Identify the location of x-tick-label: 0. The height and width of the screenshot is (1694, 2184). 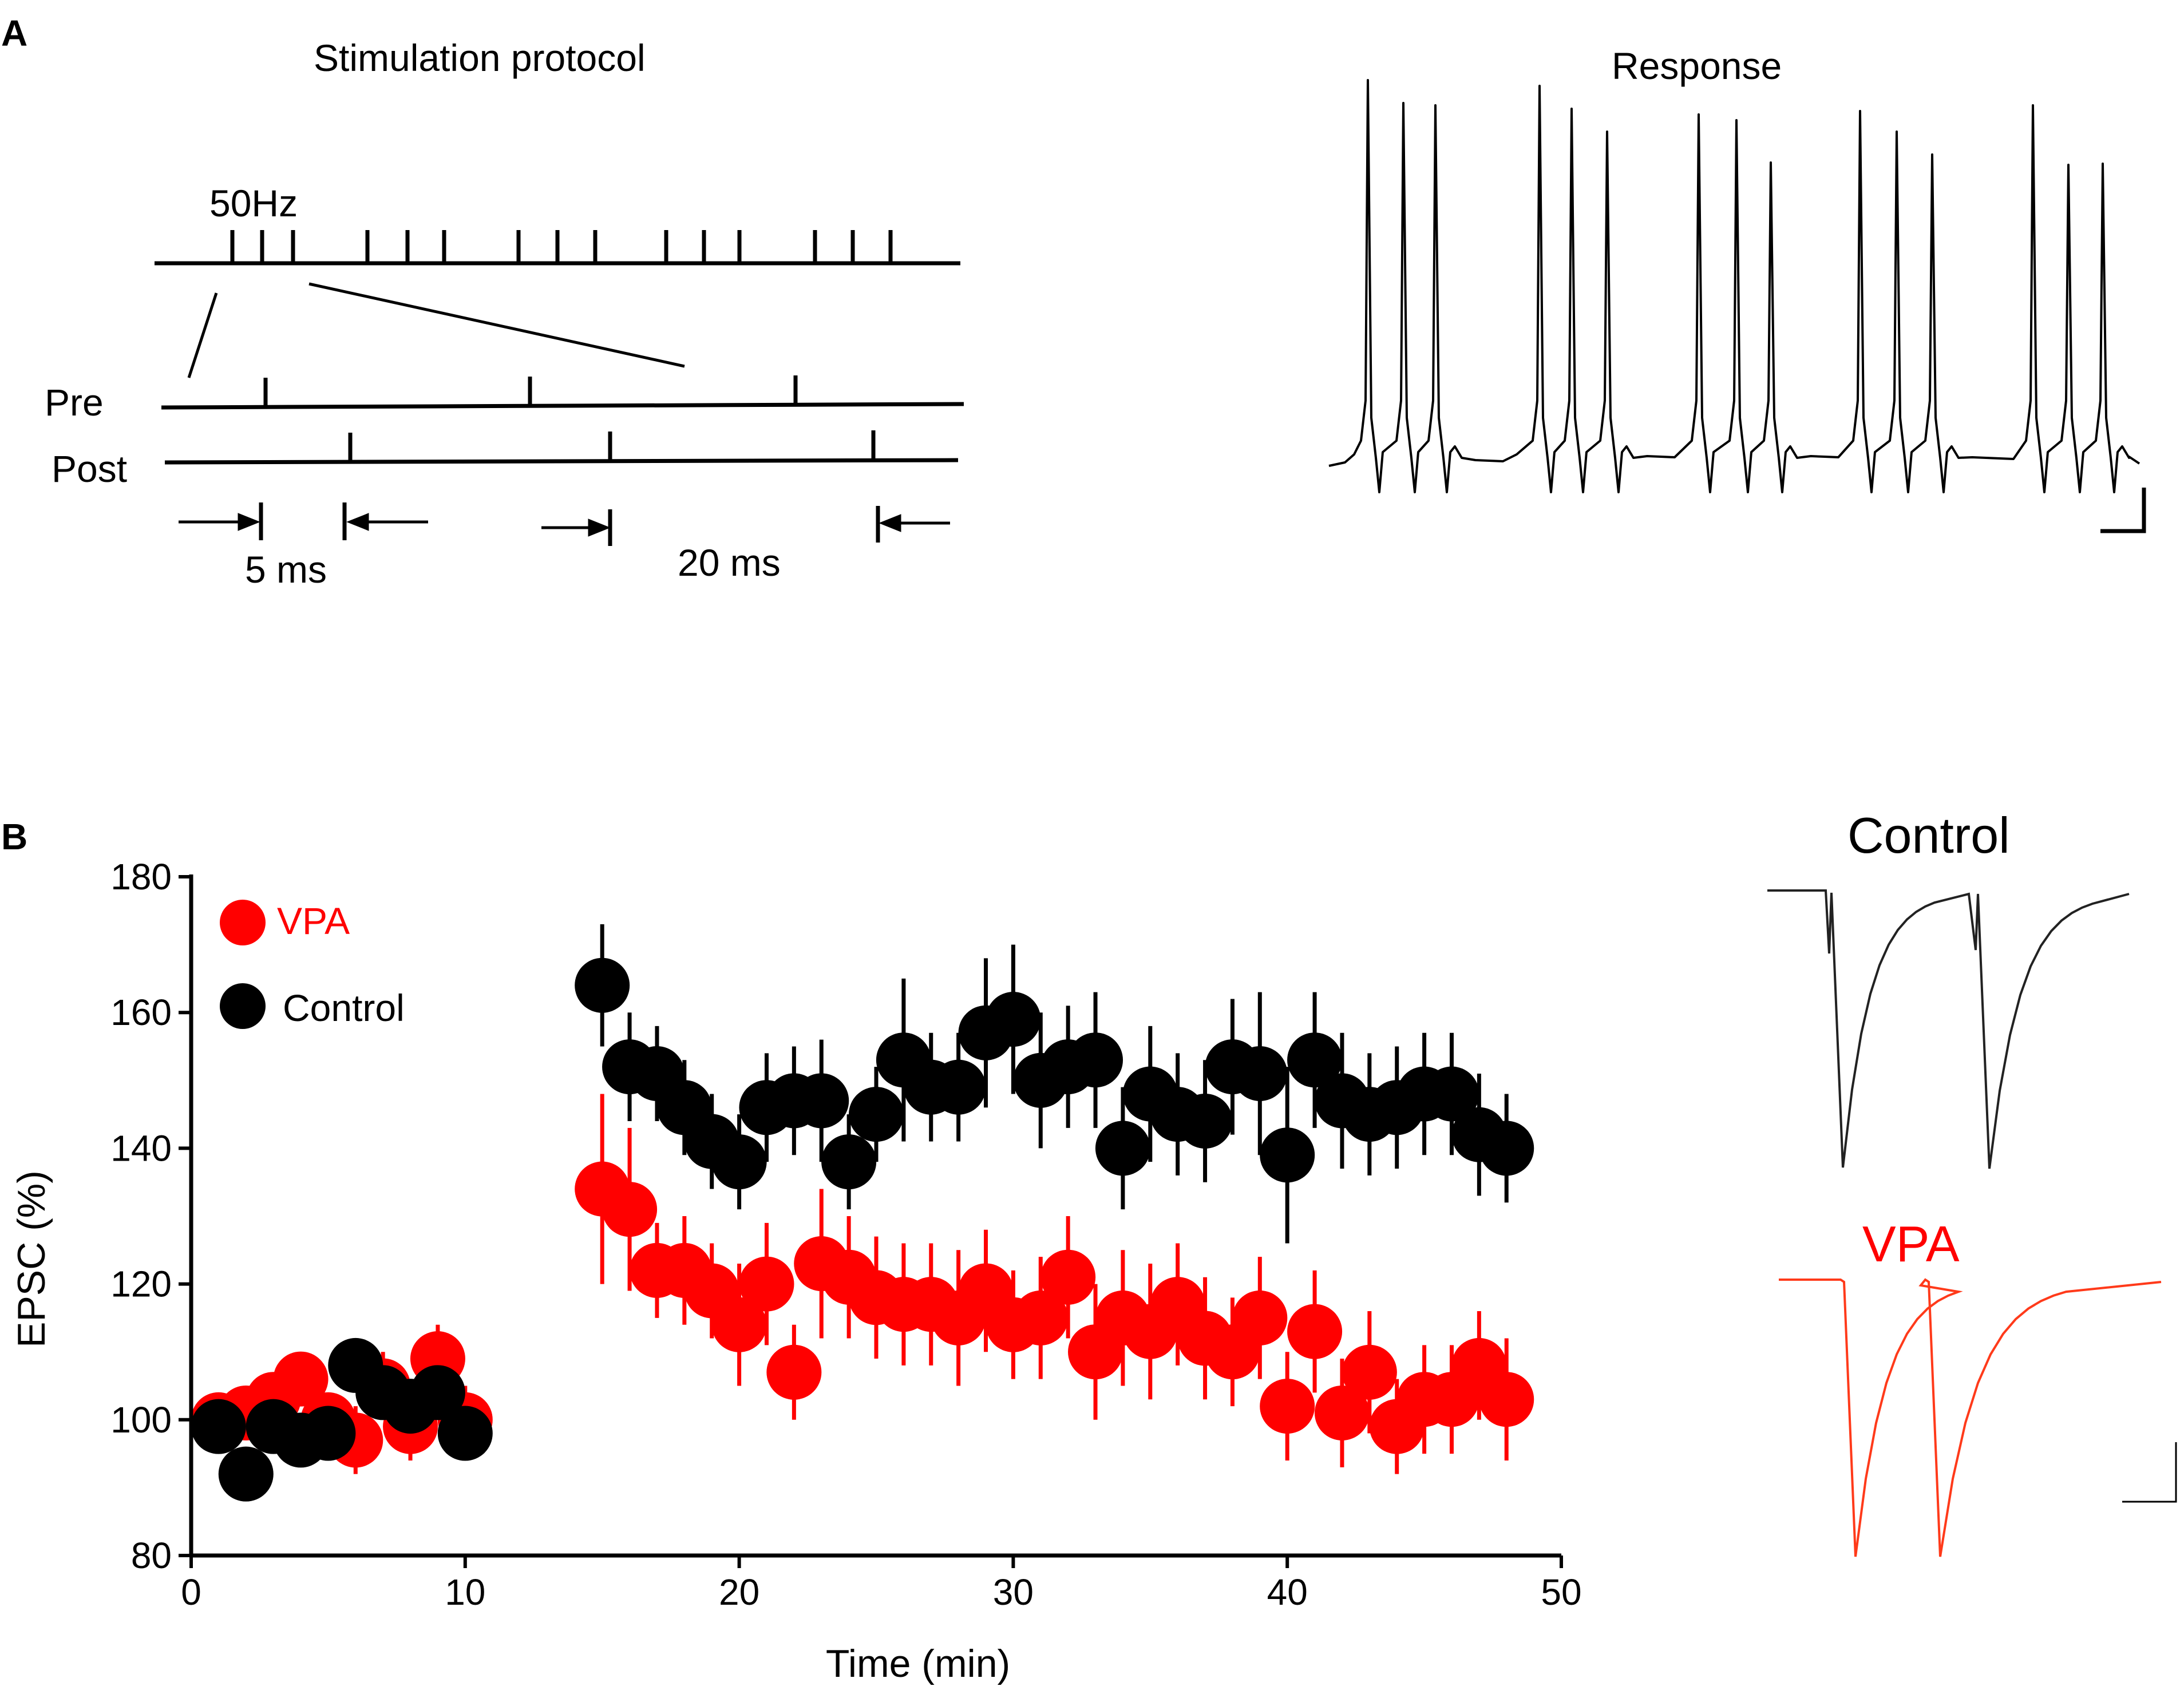
(191, 1592).